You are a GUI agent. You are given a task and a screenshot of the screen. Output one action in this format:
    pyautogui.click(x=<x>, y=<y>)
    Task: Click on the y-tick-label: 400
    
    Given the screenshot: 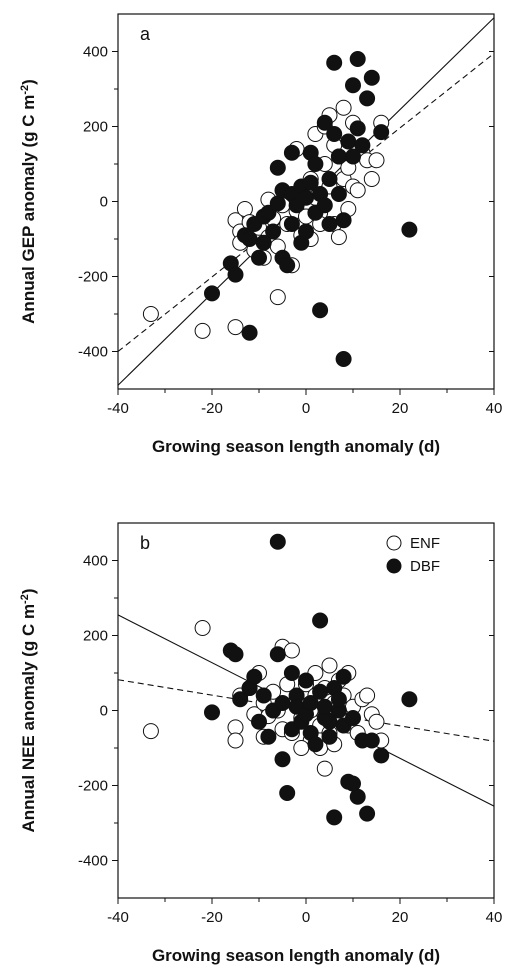 What is the action you would take?
    pyautogui.click(x=95, y=561)
    